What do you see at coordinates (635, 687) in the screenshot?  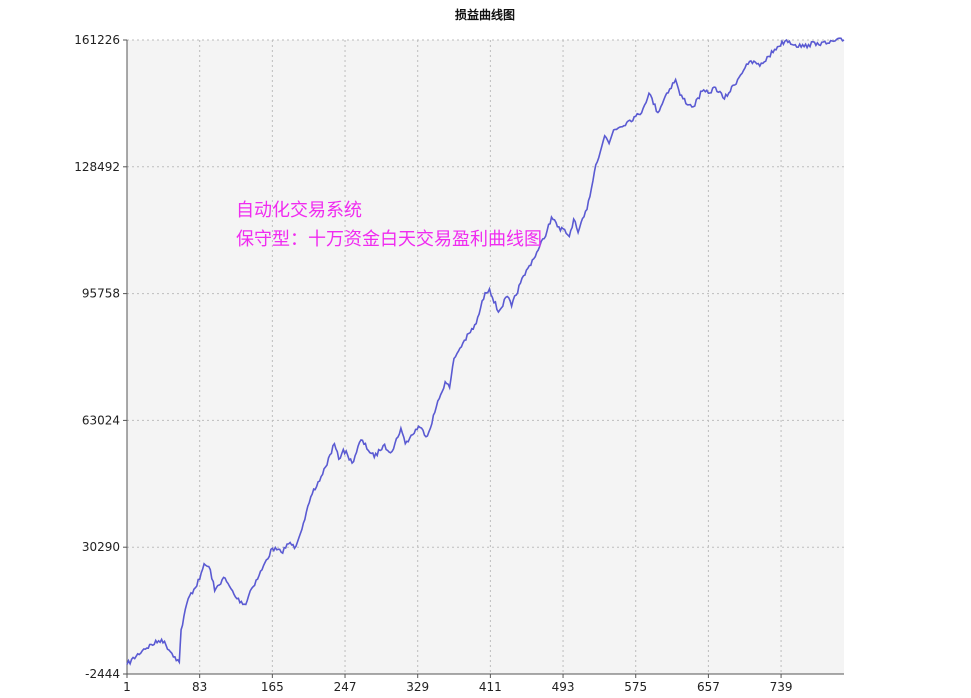 I see `x-tick-label: 575` at bounding box center [635, 687].